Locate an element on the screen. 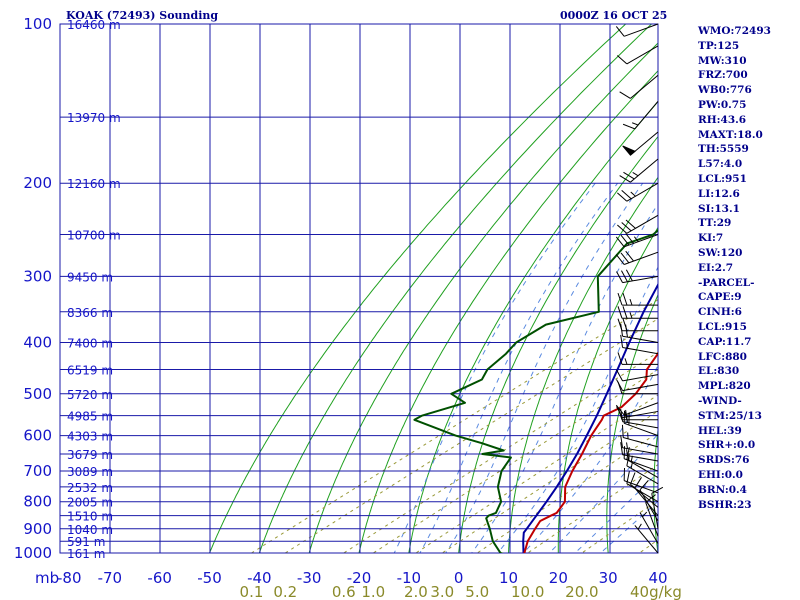 This screenshot has height=600, width=800. index-item: TH:5559 is located at coordinates (723, 149).